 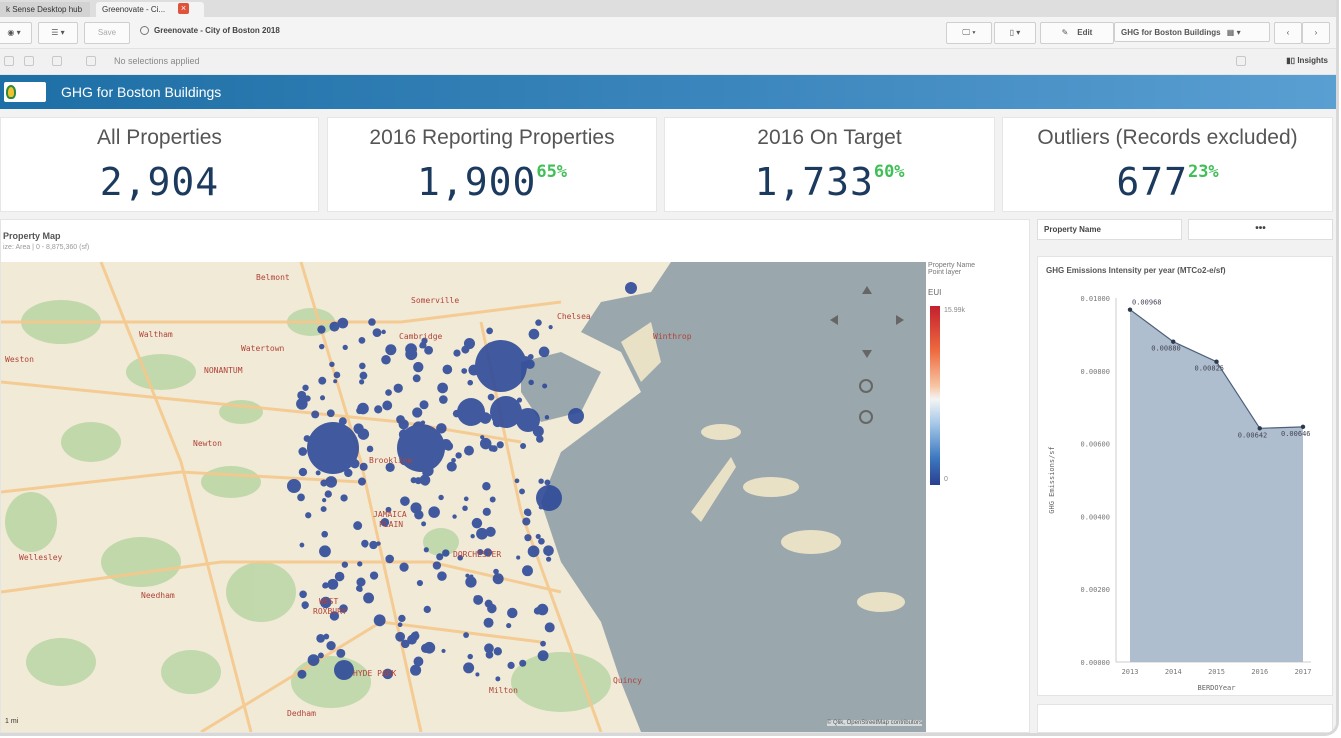 I want to click on device-button: ▯ ▾, so click(x=1015, y=33).